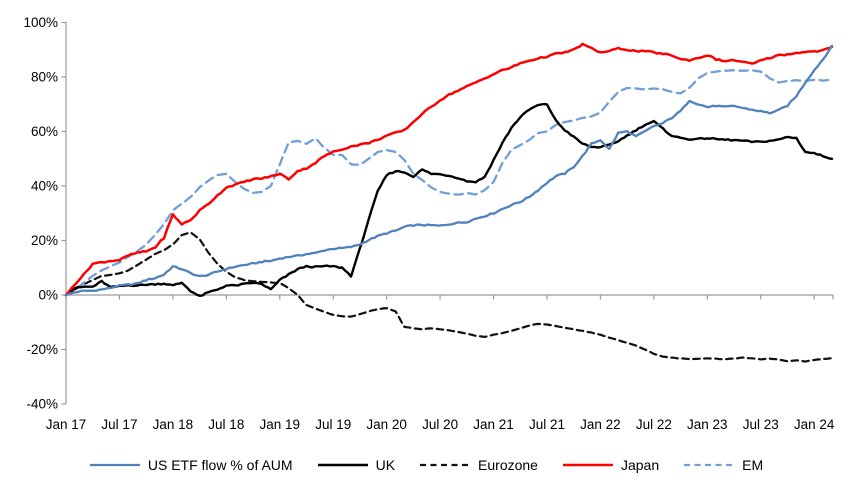 The height and width of the screenshot is (494, 852). I want to click on y-axis-label: 60%, so click(44, 131).